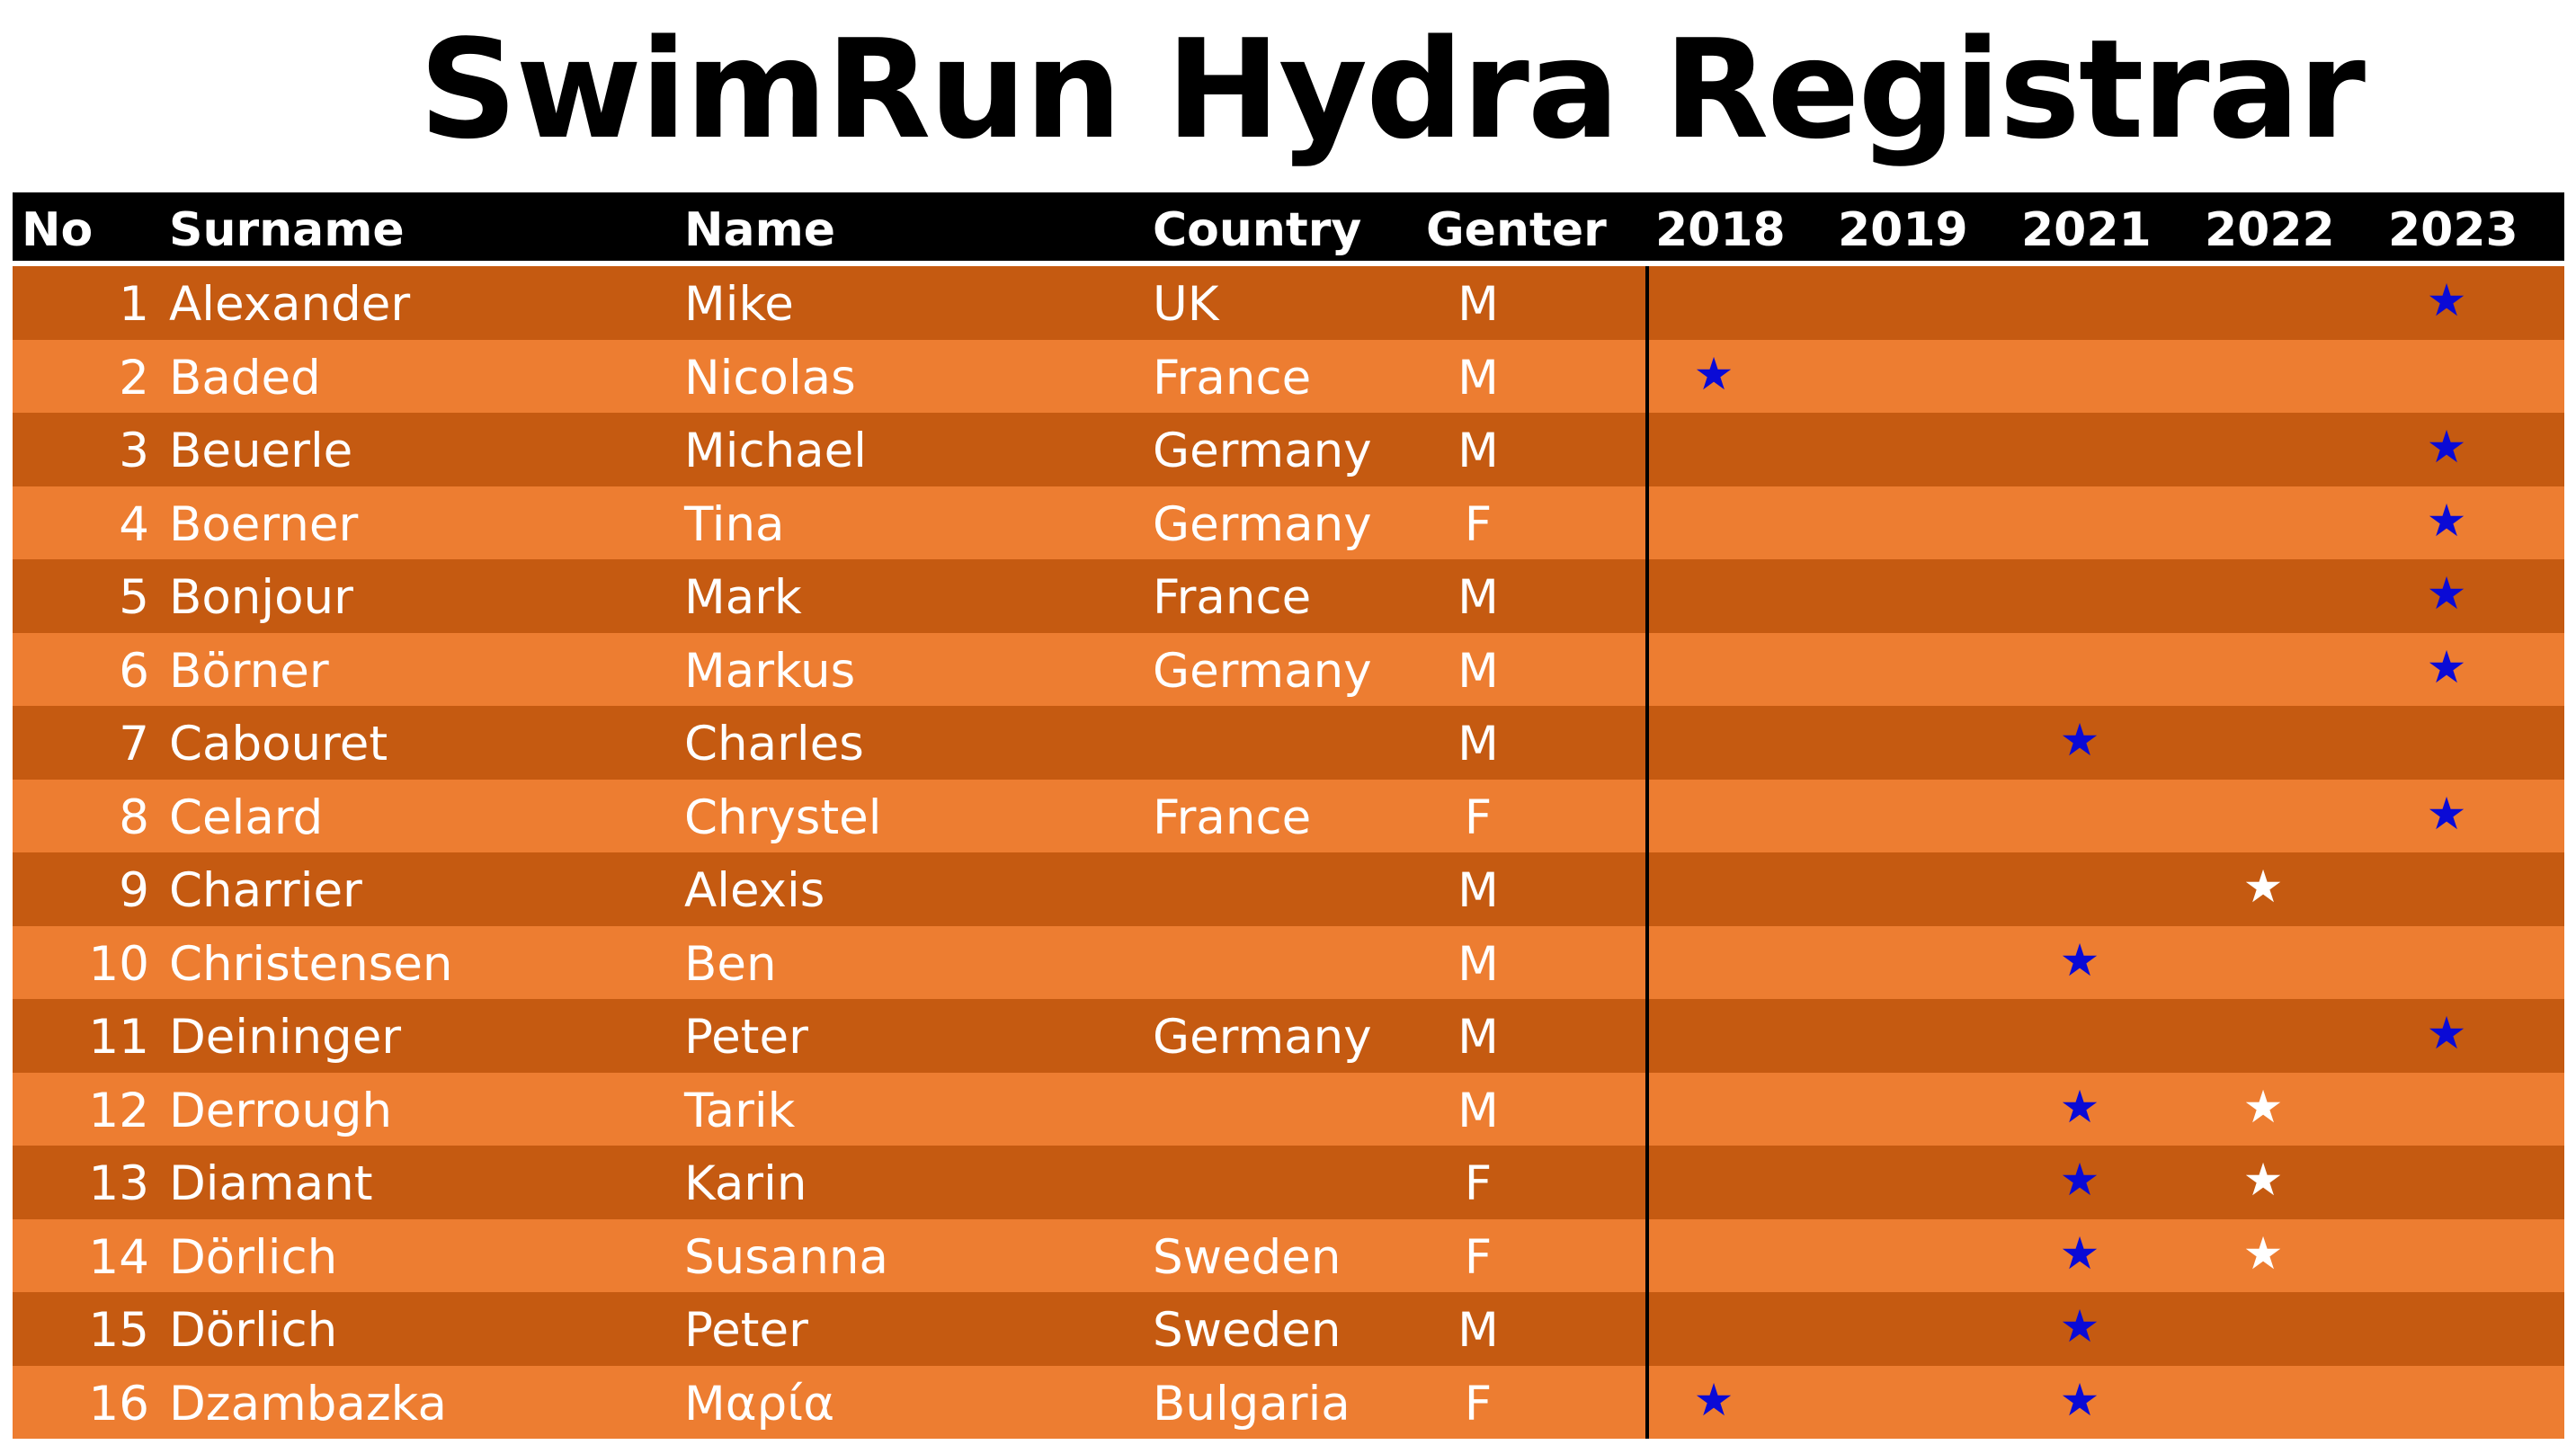  What do you see at coordinates (1186, 304) in the screenshot?
I see `row-country: UK` at bounding box center [1186, 304].